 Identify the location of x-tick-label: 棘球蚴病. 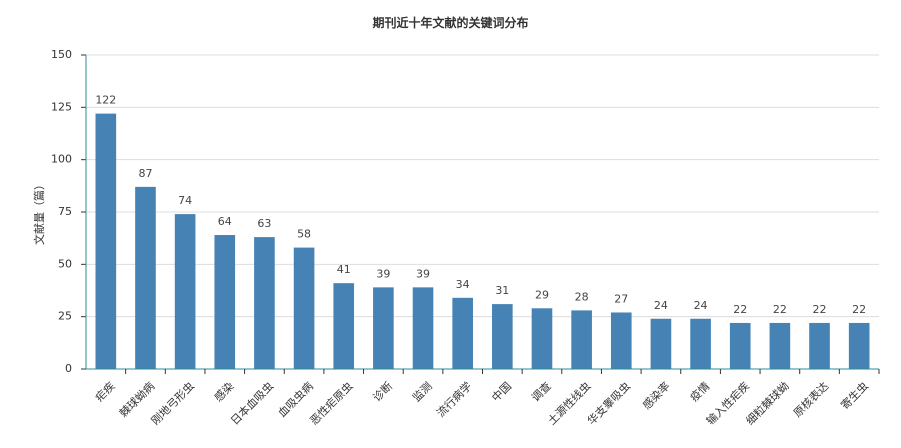
(136, 399).